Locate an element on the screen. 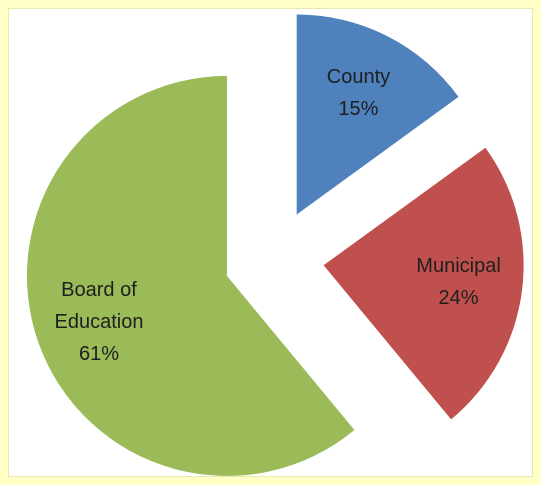 Image resolution: width=541 pixels, height=485 pixels. value-label: 24% is located at coordinates (458, 298).